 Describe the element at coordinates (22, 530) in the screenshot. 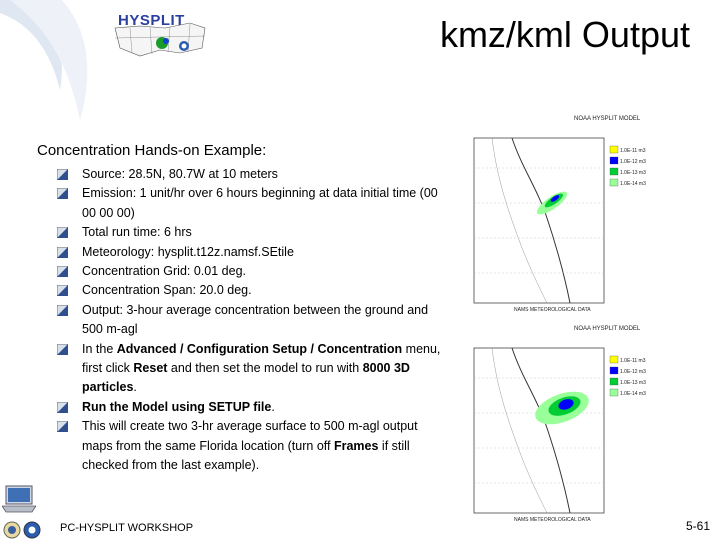

I see `agency-seals-icon` at that location.